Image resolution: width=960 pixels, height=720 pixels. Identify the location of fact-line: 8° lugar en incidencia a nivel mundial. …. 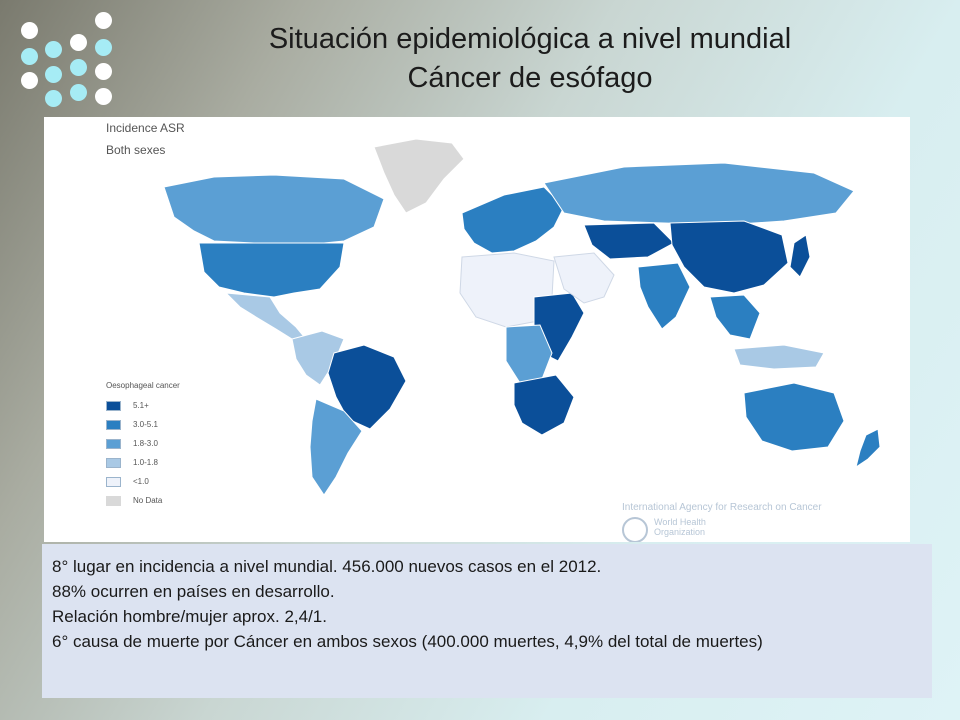
(327, 566).